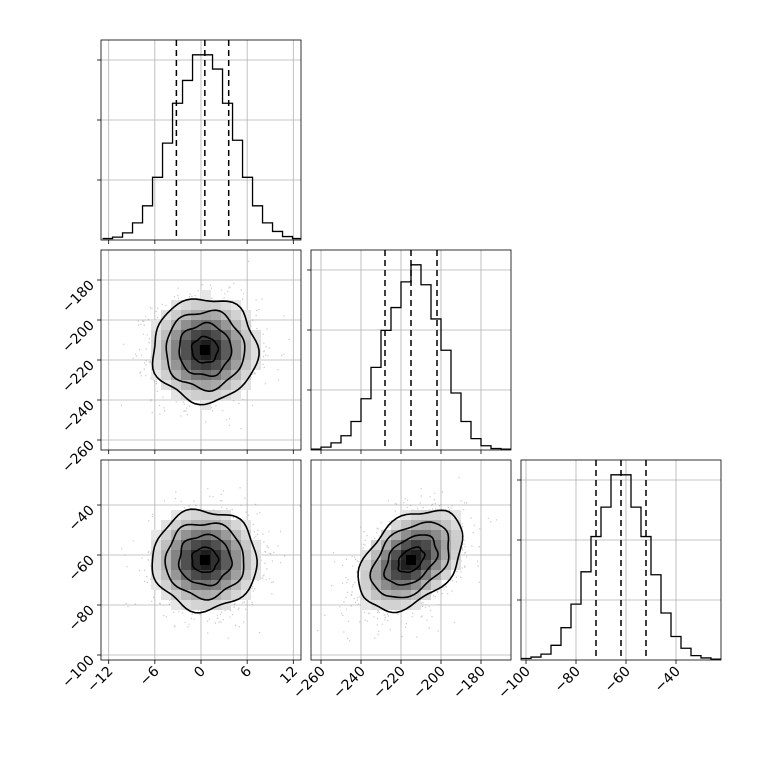  What do you see at coordinates (78, 457) in the screenshot?
I see `y-tick-label: −260` at bounding box center [78, 457].